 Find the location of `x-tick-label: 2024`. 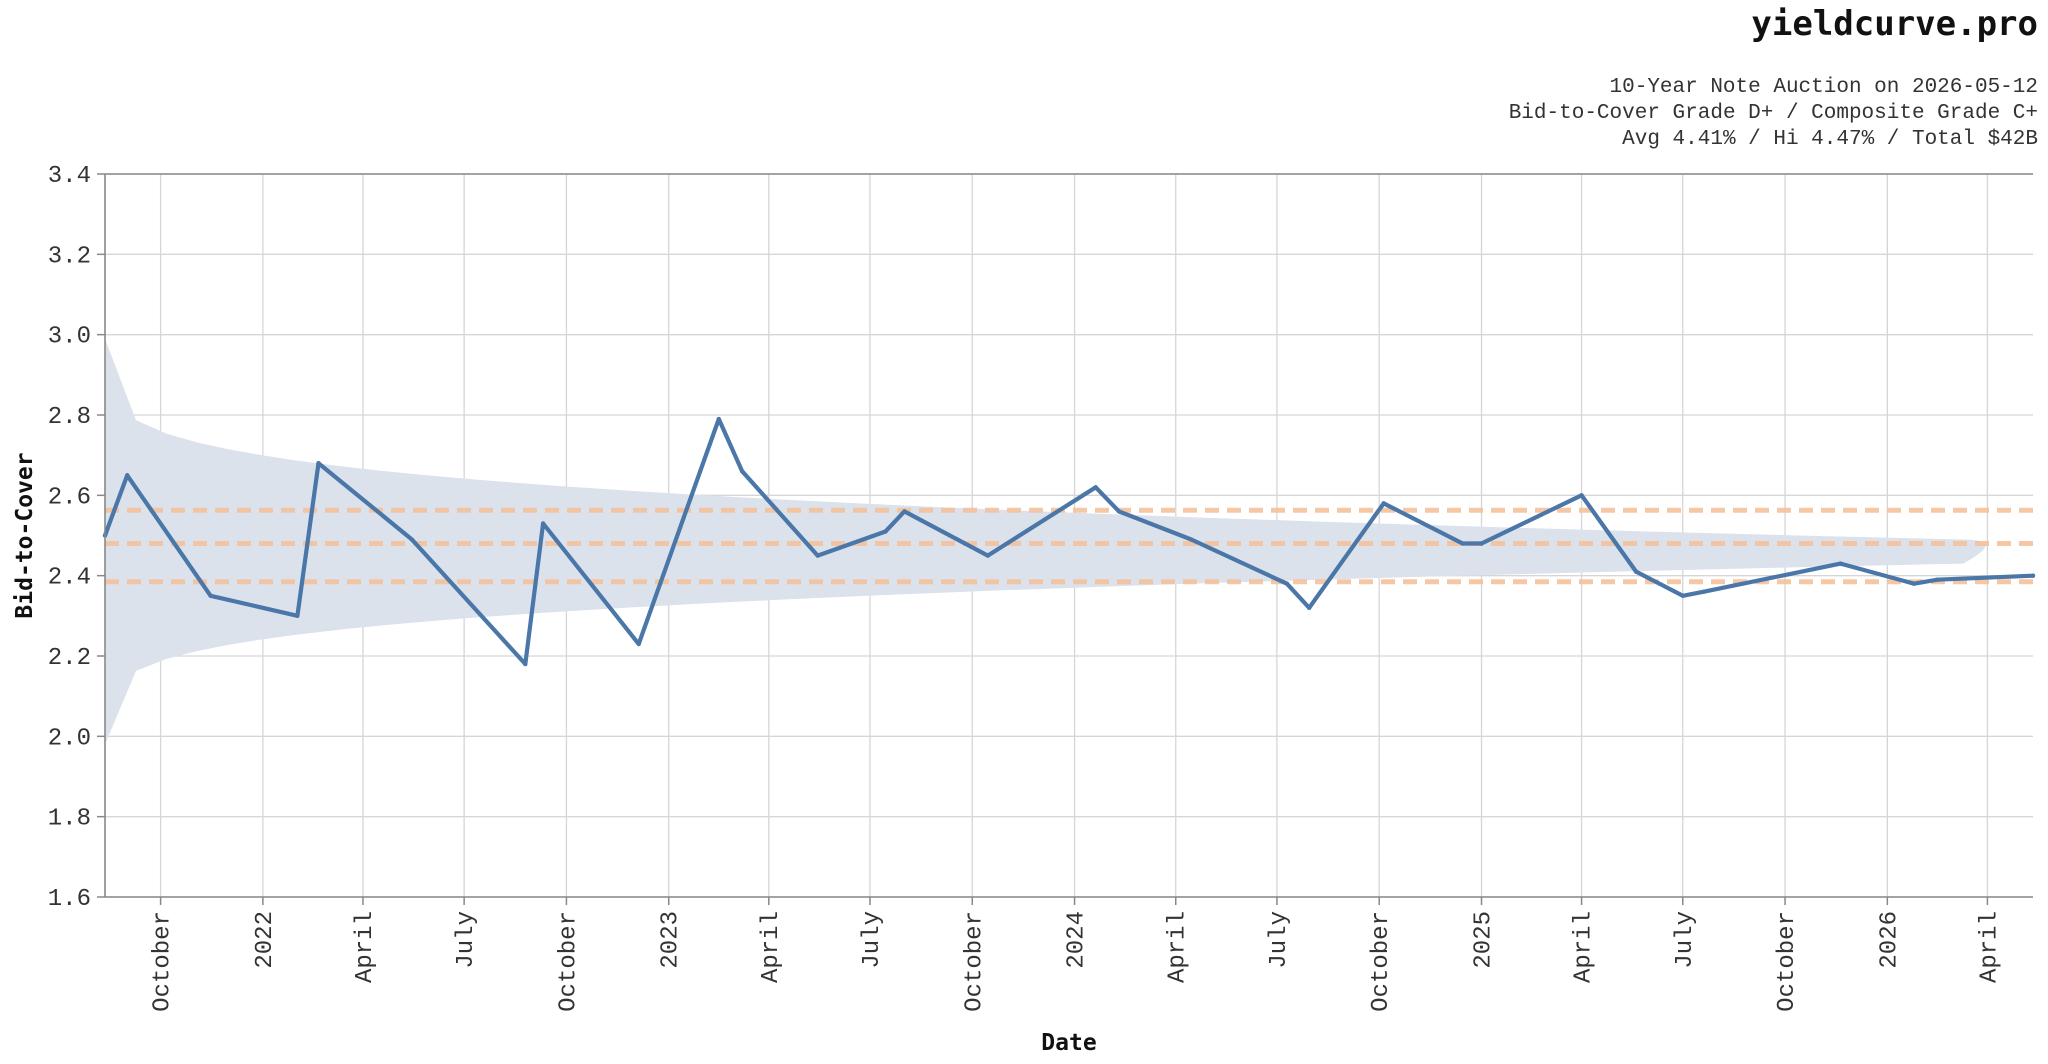

x-tick-label: 2024 is located at coordinates (1077, 940).